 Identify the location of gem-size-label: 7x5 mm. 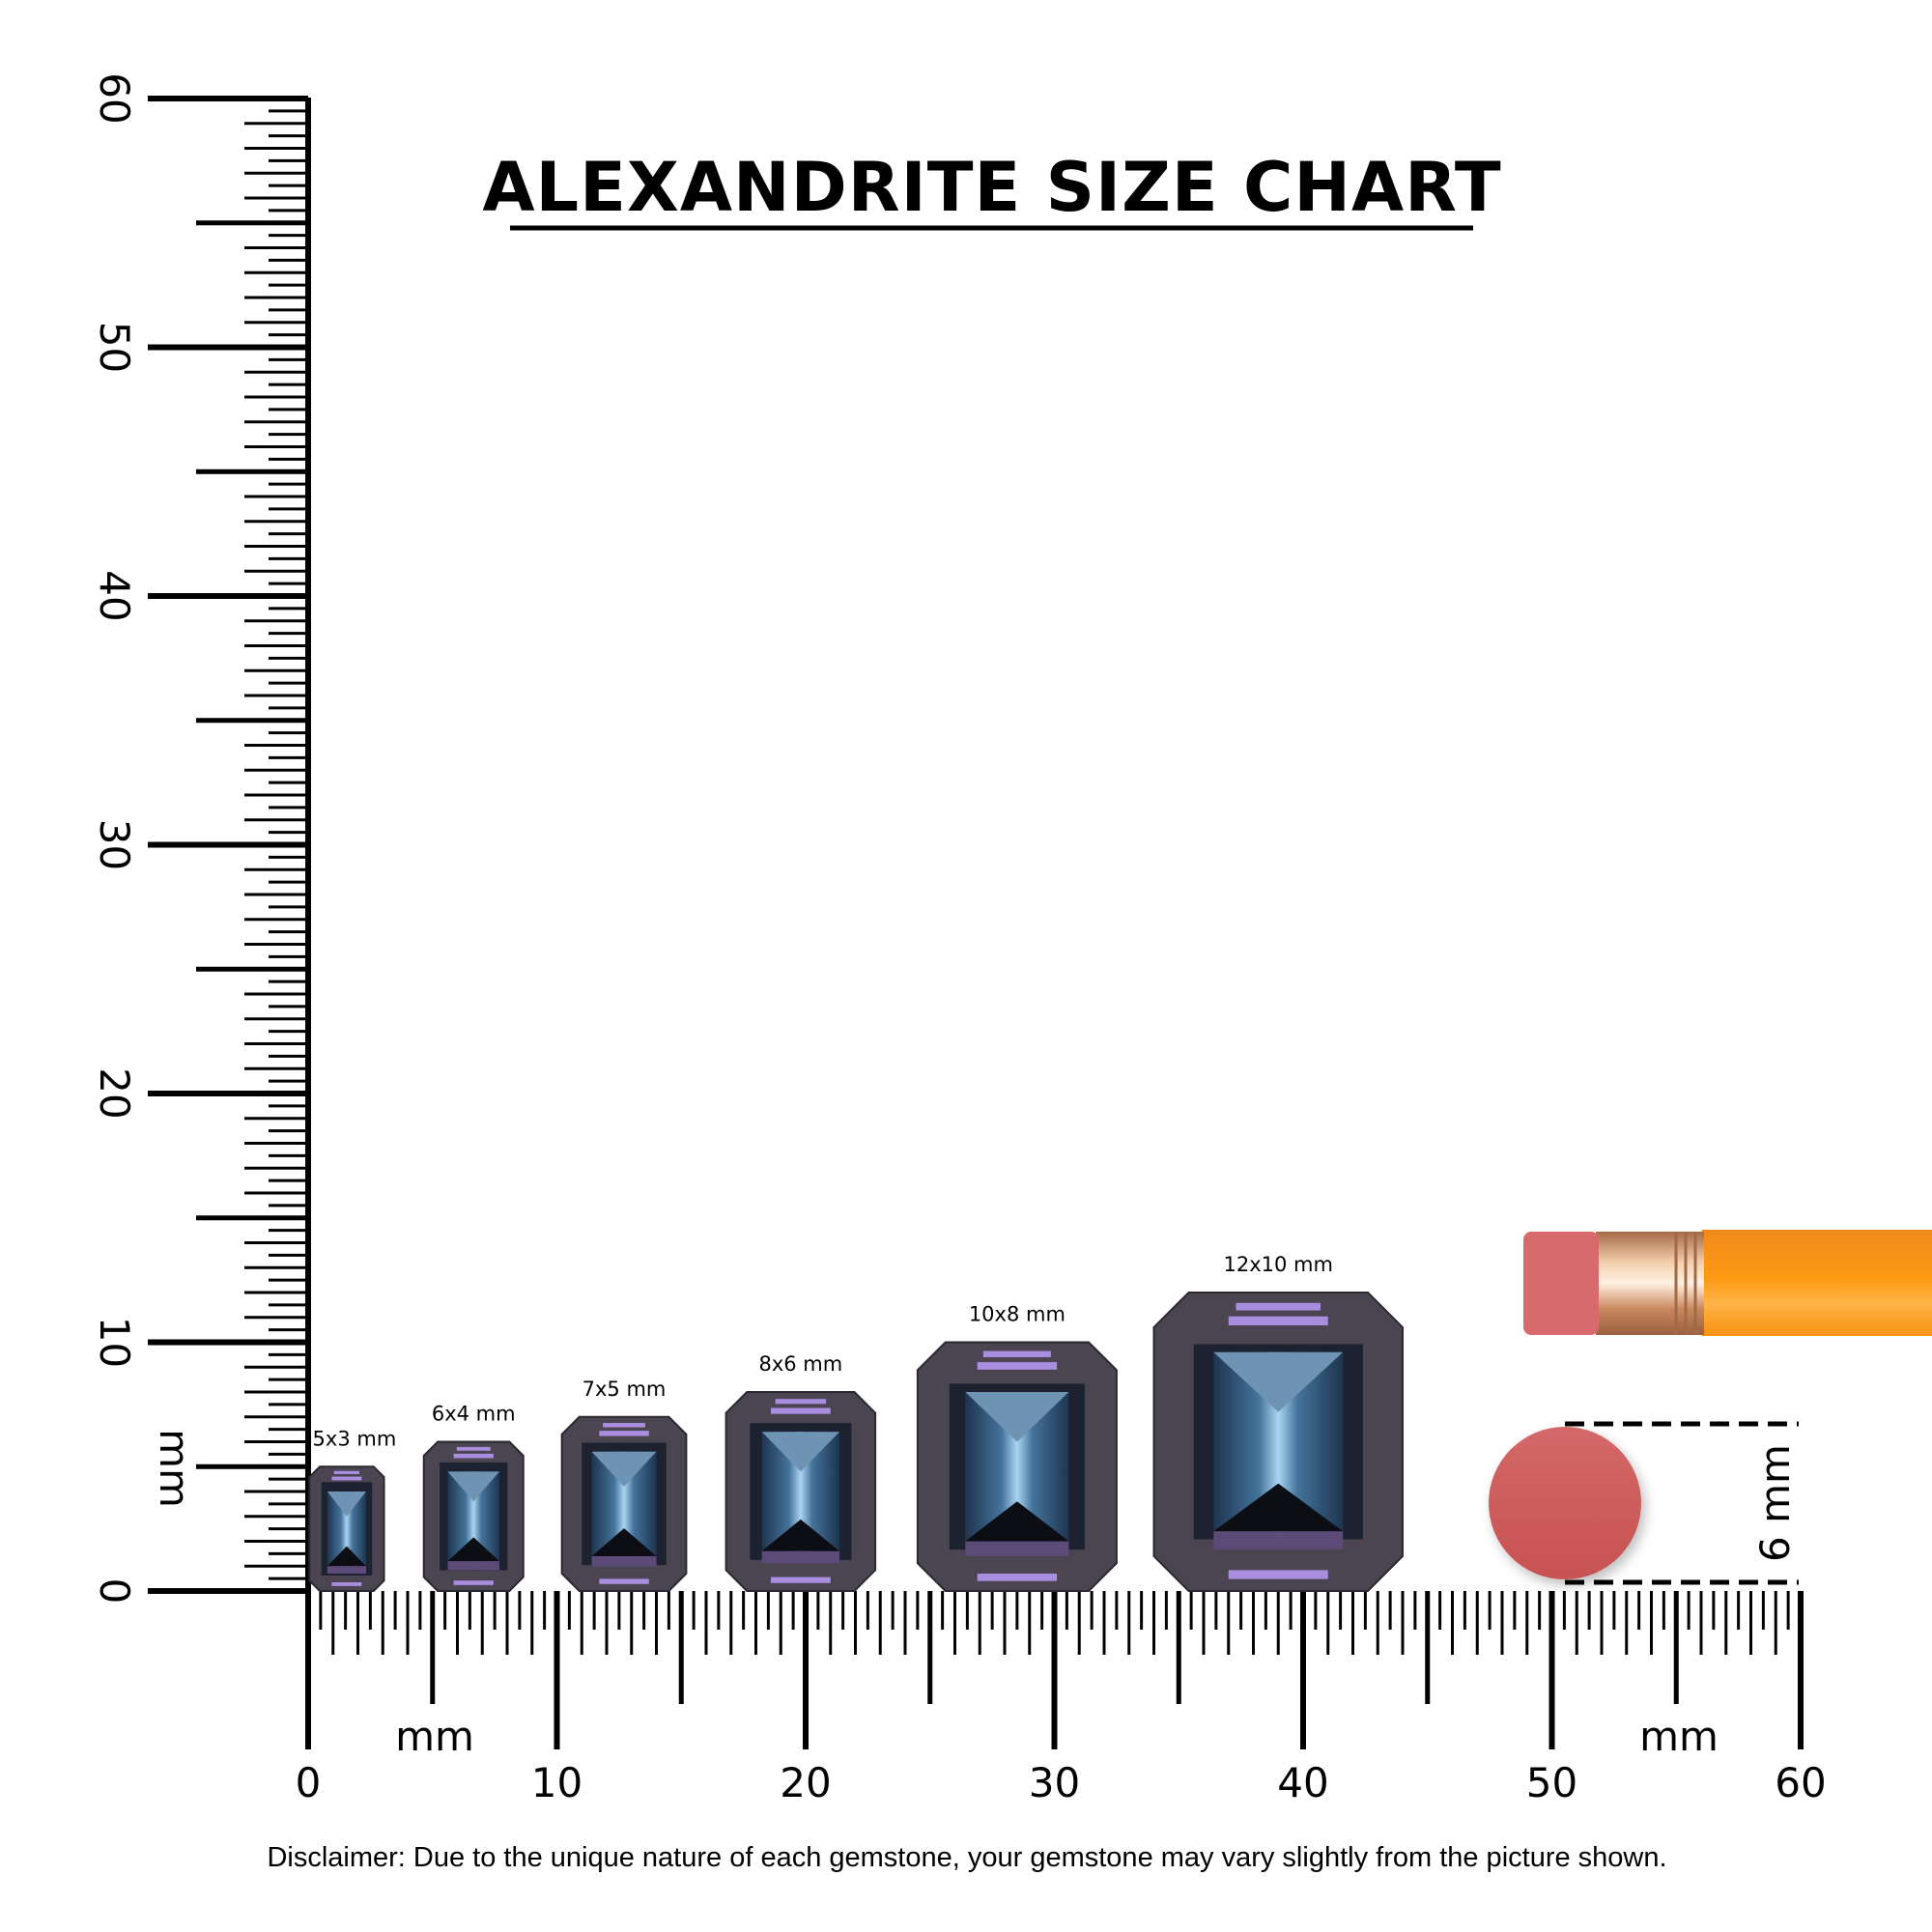
(624, 1389).